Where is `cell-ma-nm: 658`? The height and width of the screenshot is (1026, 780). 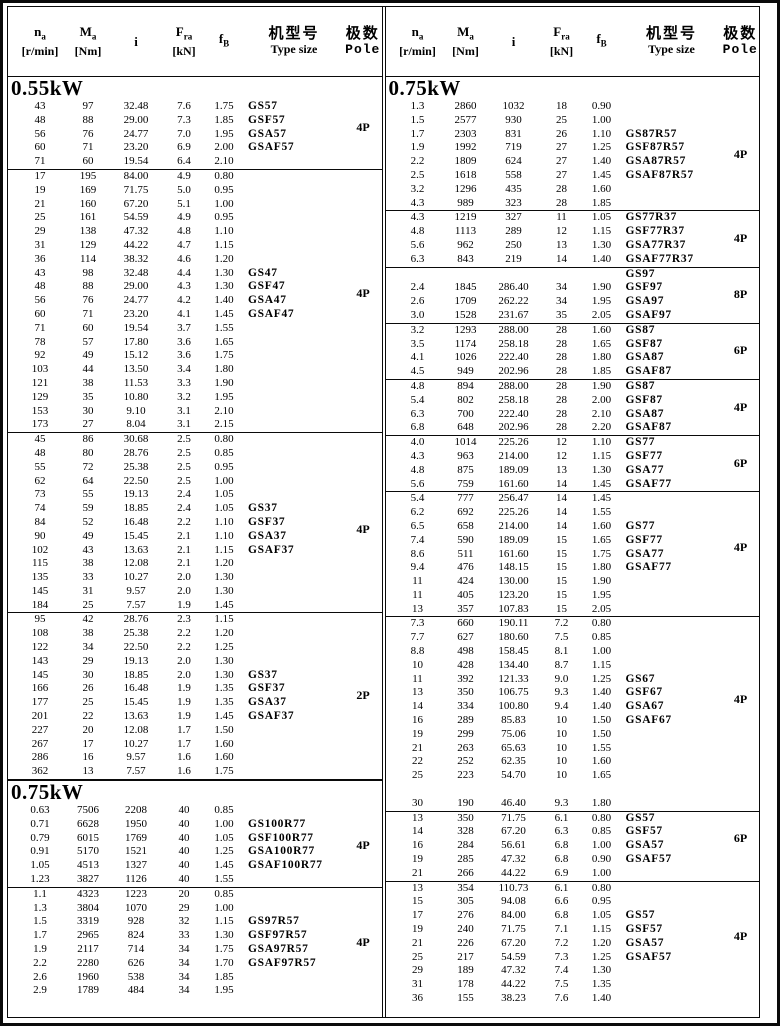 cell-ma-nm: 658 is located at coordinates (465, 525).